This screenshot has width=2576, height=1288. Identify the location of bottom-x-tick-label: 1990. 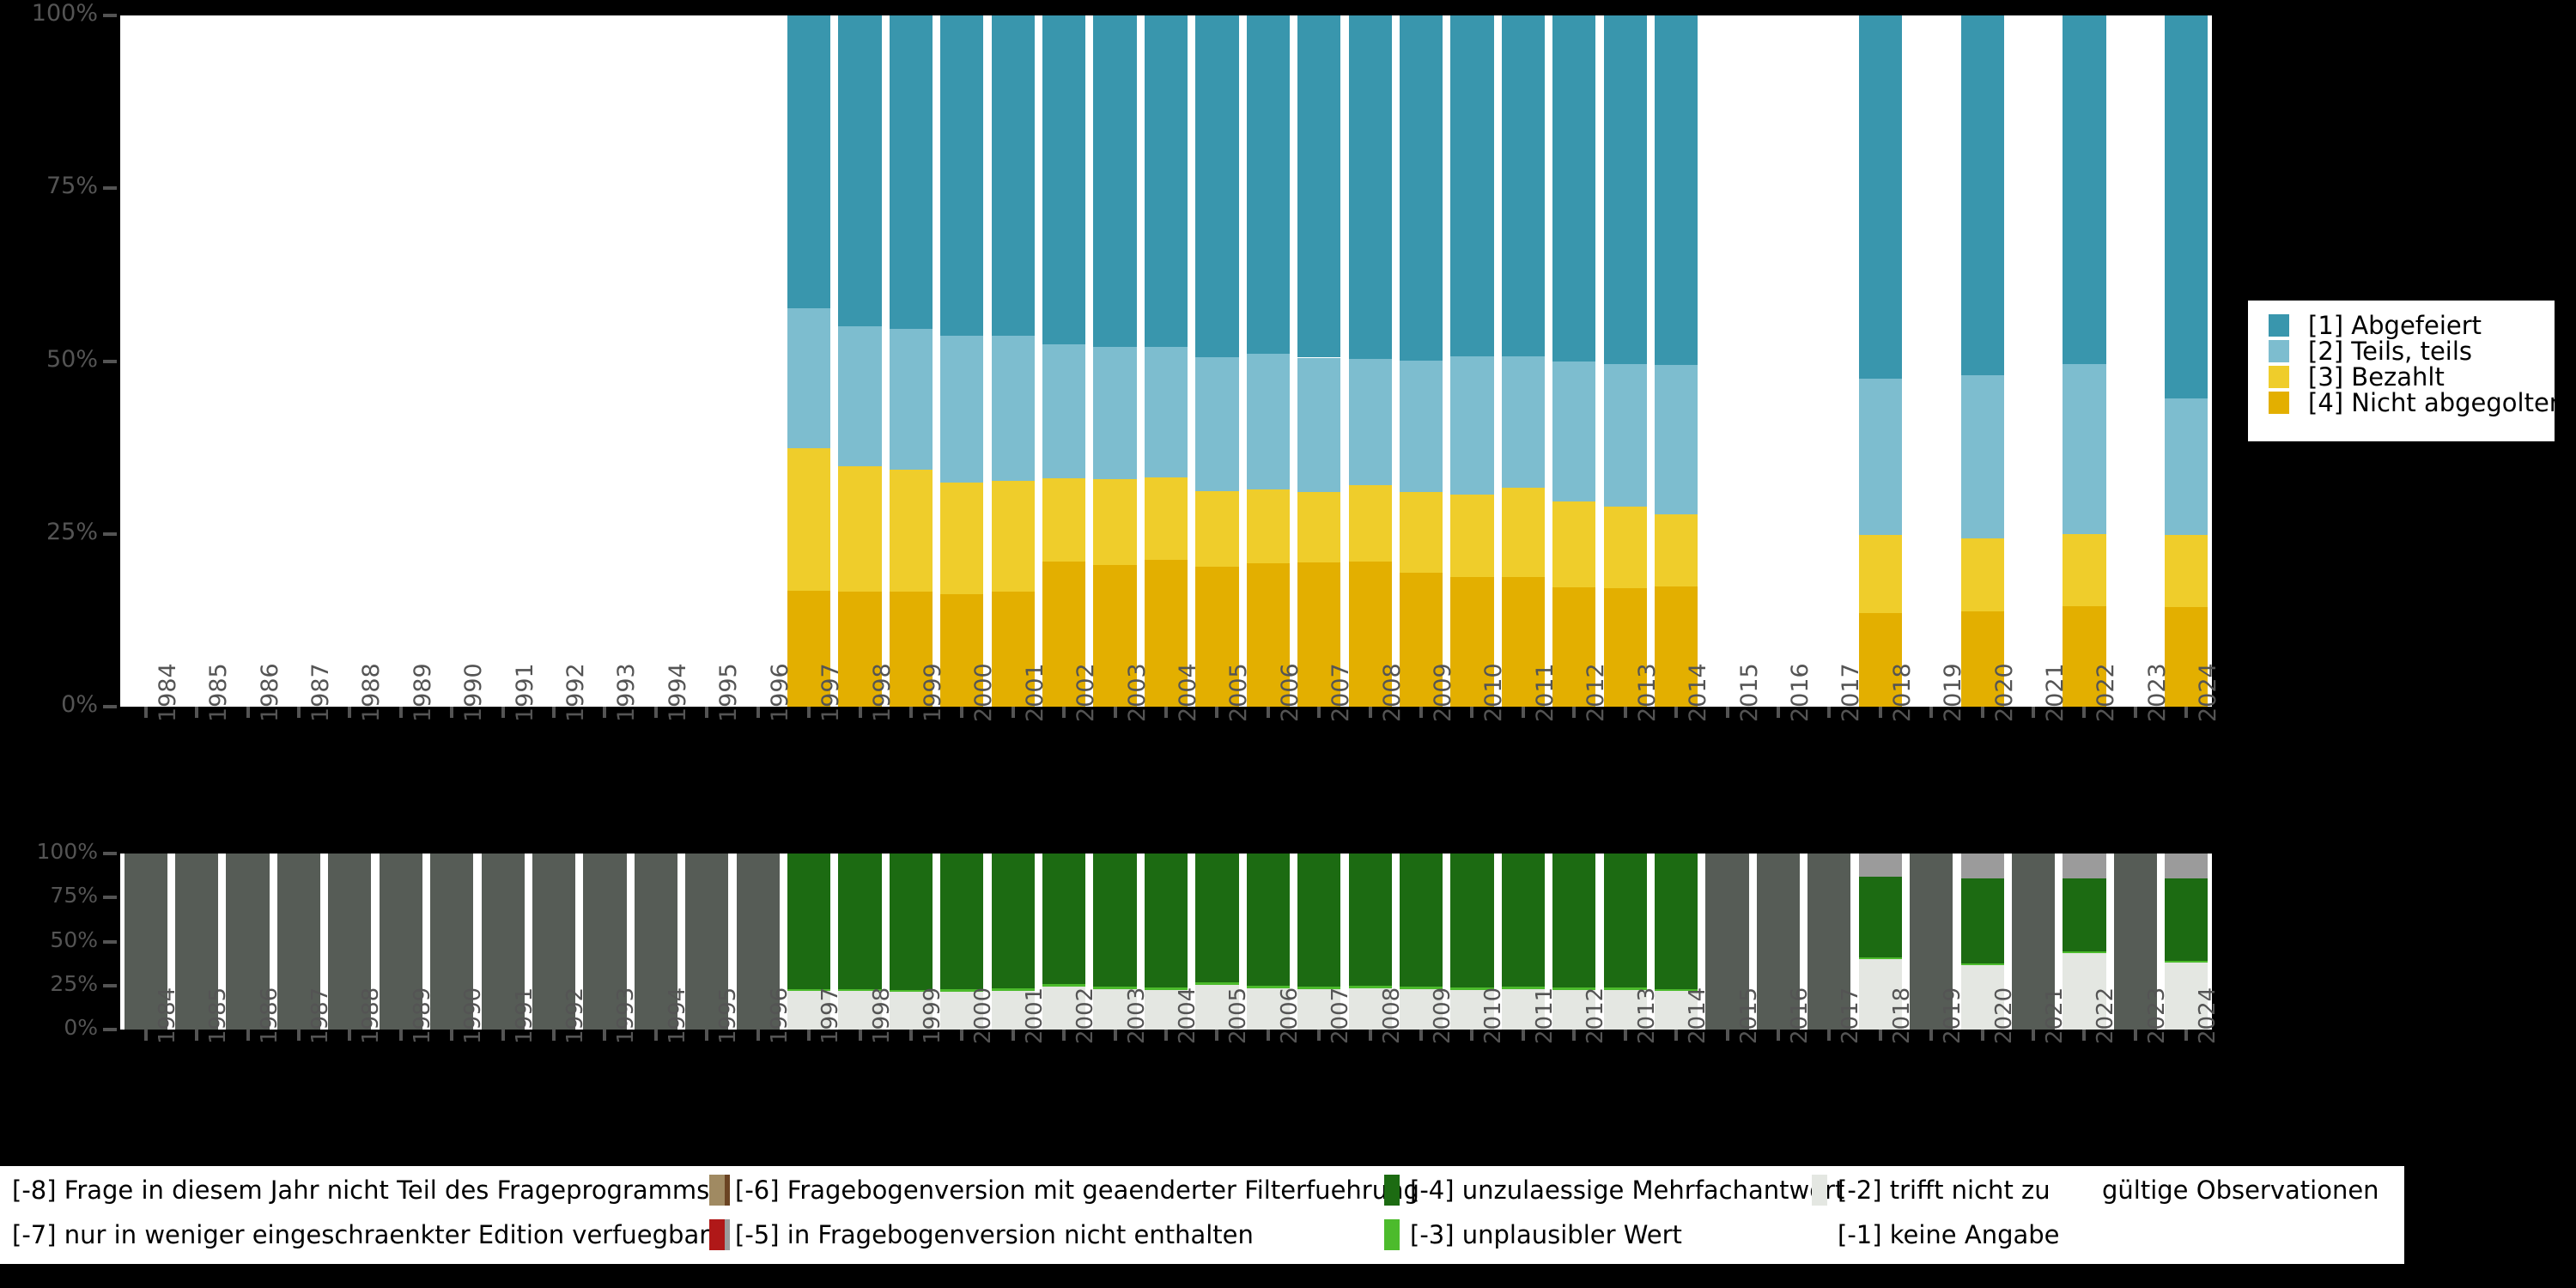
(474, 1016).